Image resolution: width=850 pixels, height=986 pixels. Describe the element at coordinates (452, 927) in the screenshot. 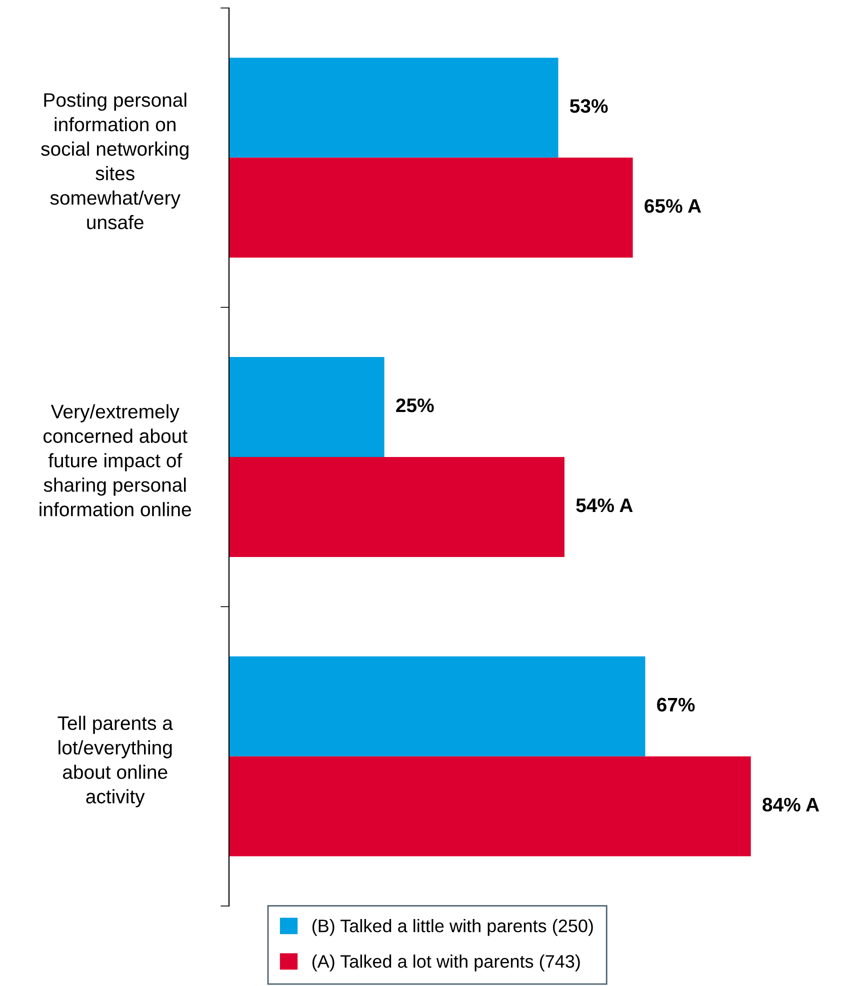

I see `legend-label: (B) Talked a little with parents (250)` at that location.